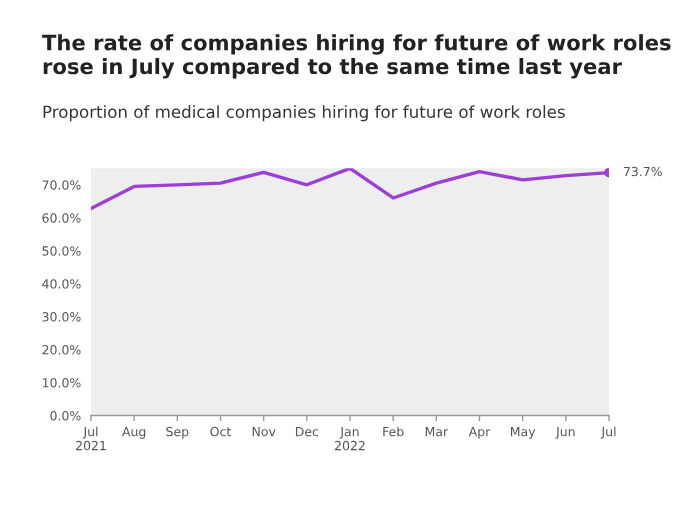  I want to click on chart-subtitle: Proportion of medical companies hiring for future of work roles, so click(304, 113).